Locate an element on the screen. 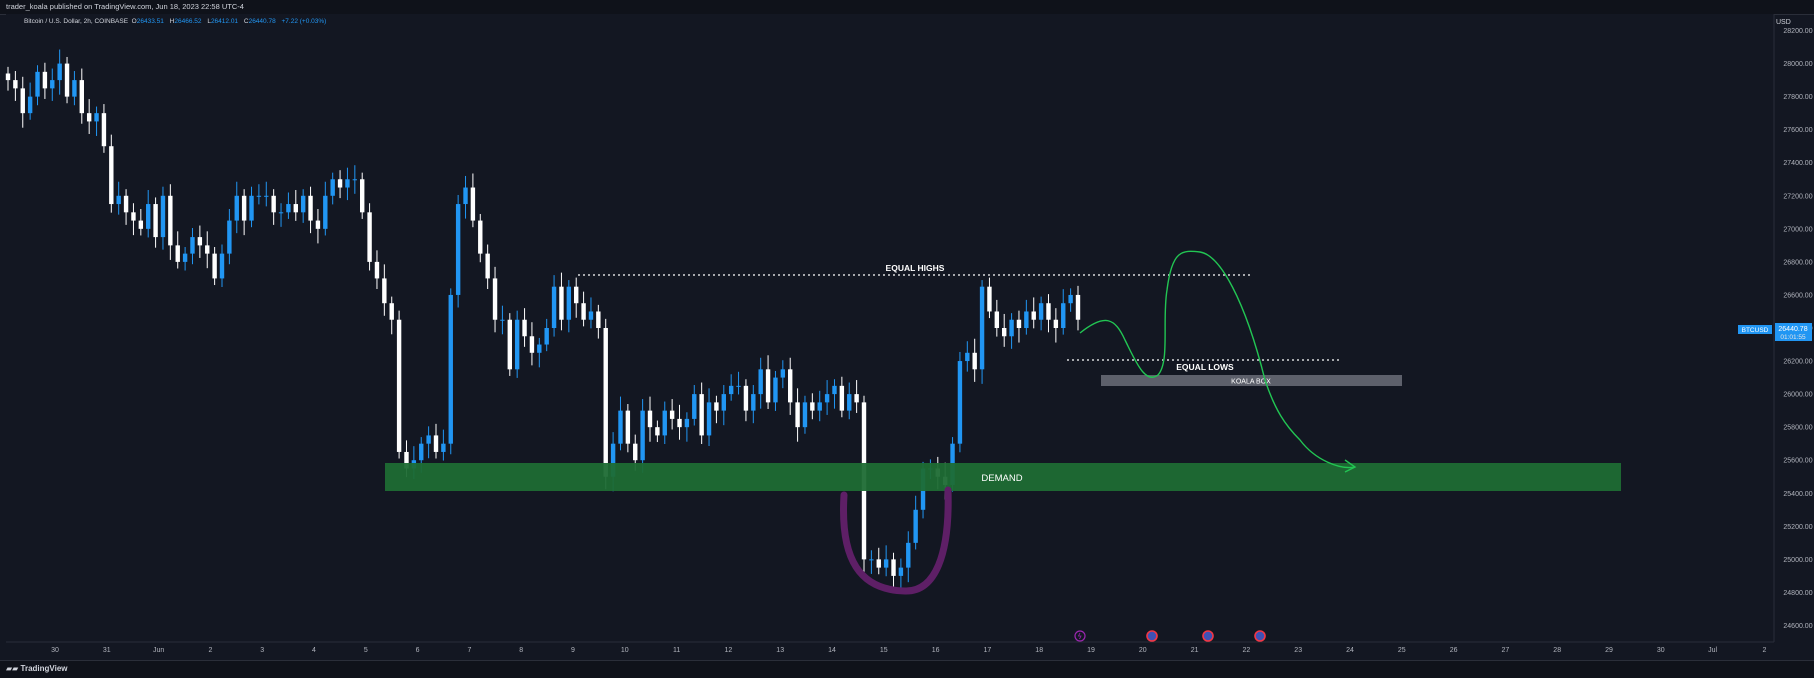 This screenshot has height=678, width=1814. time-tick-label: 28 is located at coordinates (1557, 650).